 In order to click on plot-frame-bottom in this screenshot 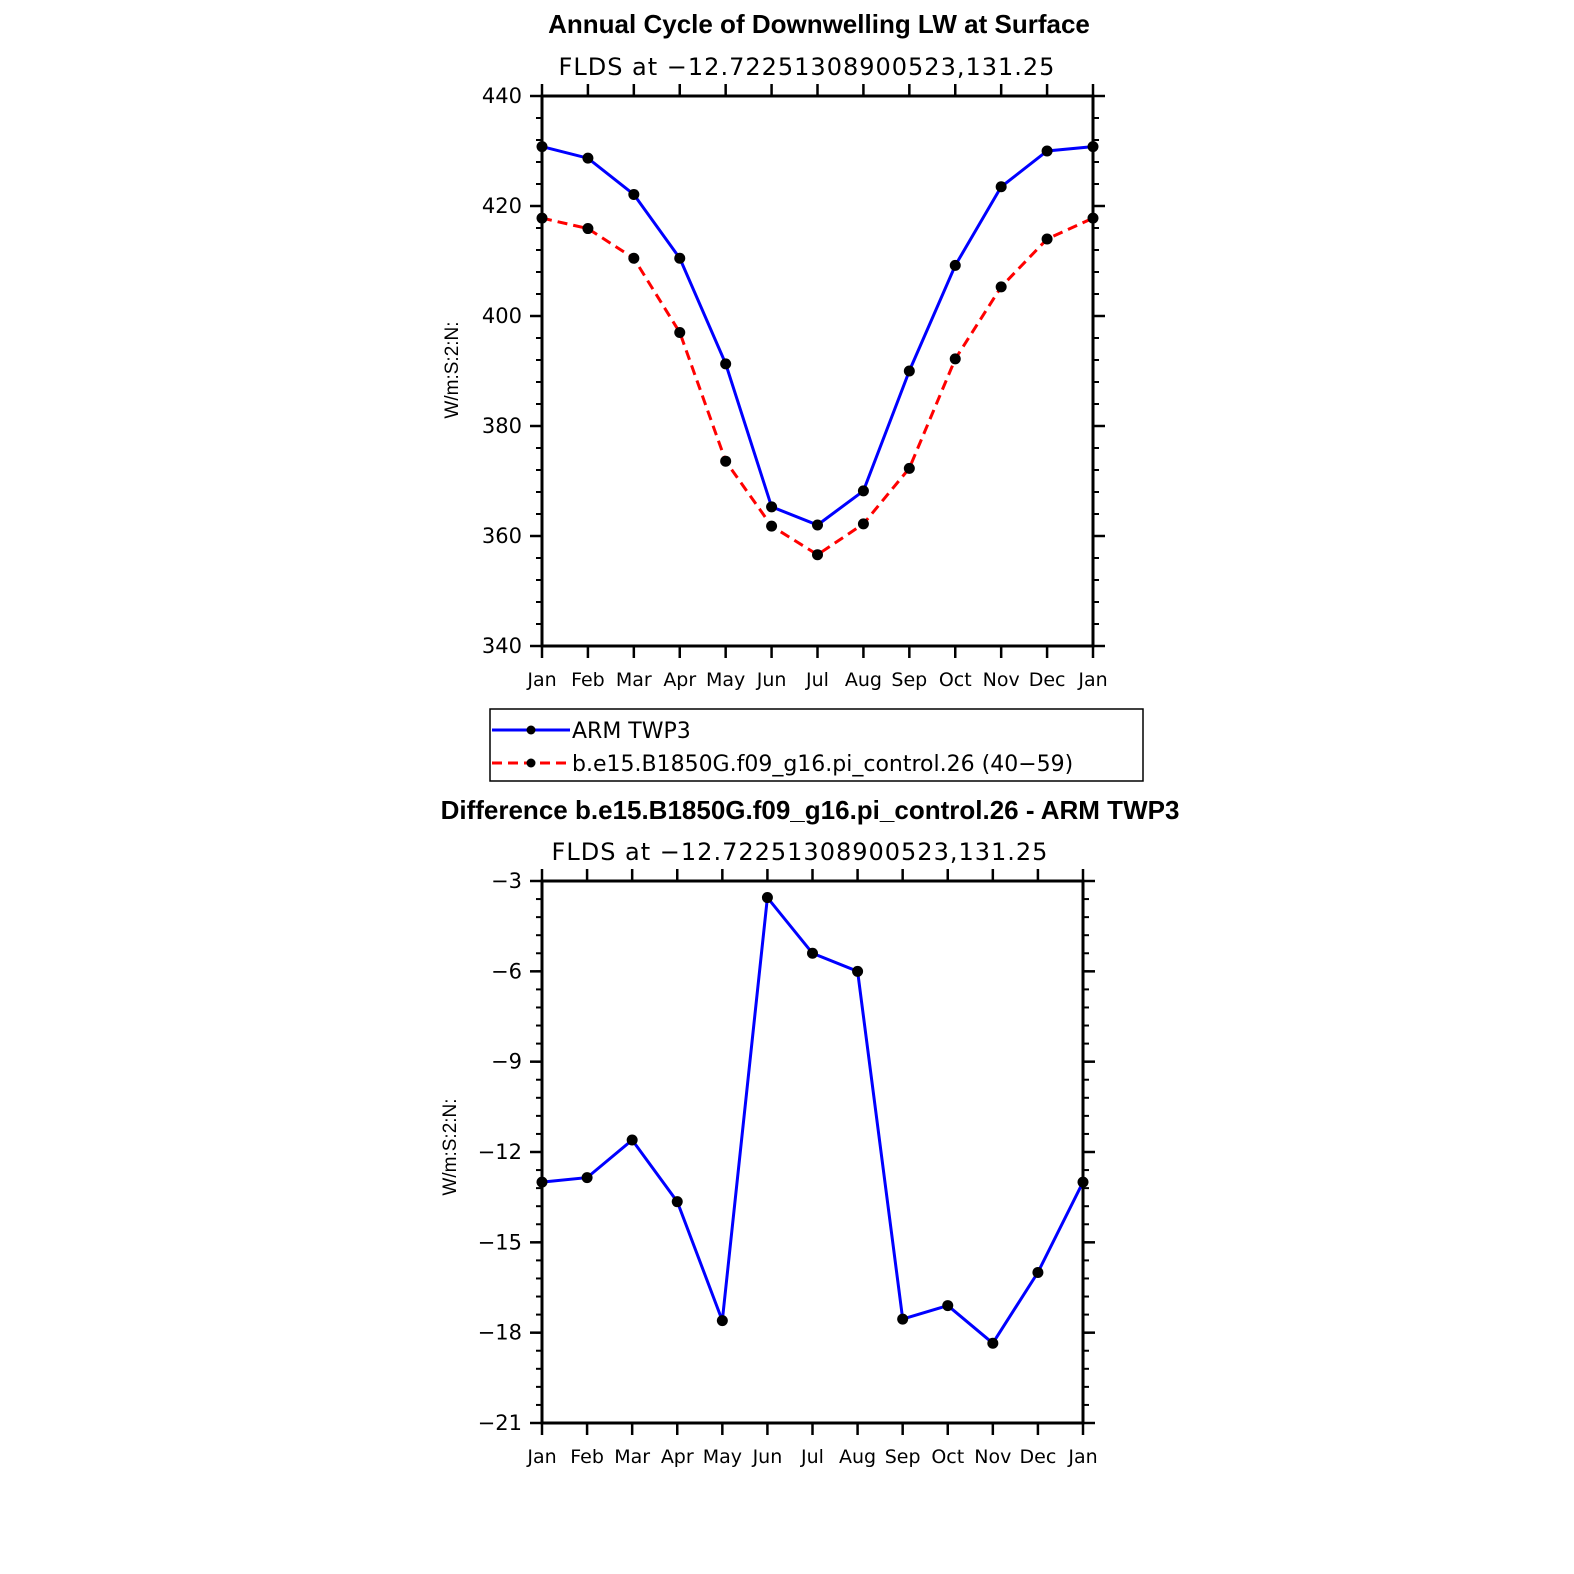, I will do `click(812, 1152)`.